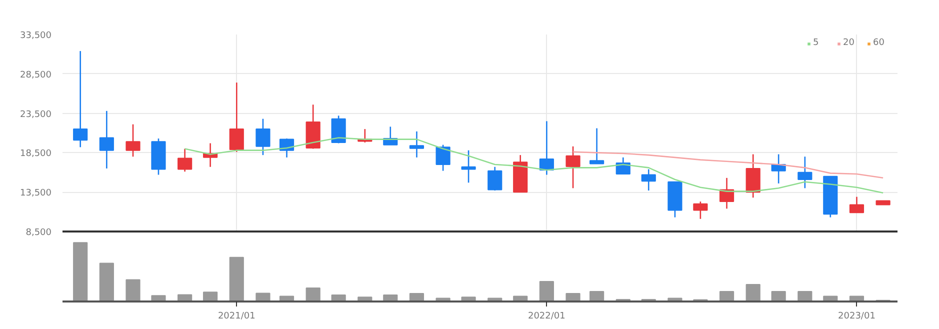  What do you see at coordinates (36, 193) in the screenshot?
I see `y-tick-label: 13,500` at bounding box center [36, 193].